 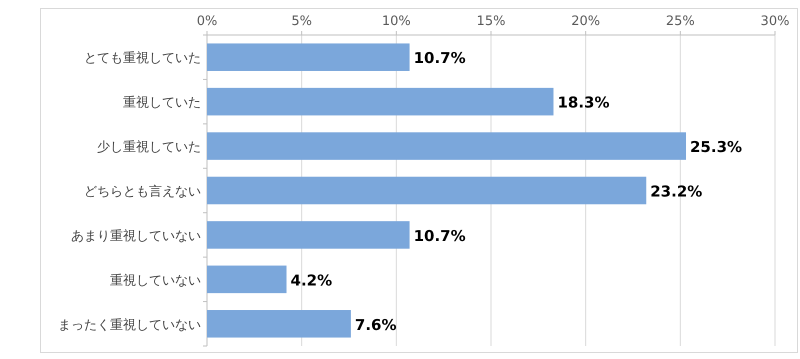 What do you see at coordinates (585, 21) in the screenshot?
I see `x-tick-label: 20%` at bounding box center [585, 21].